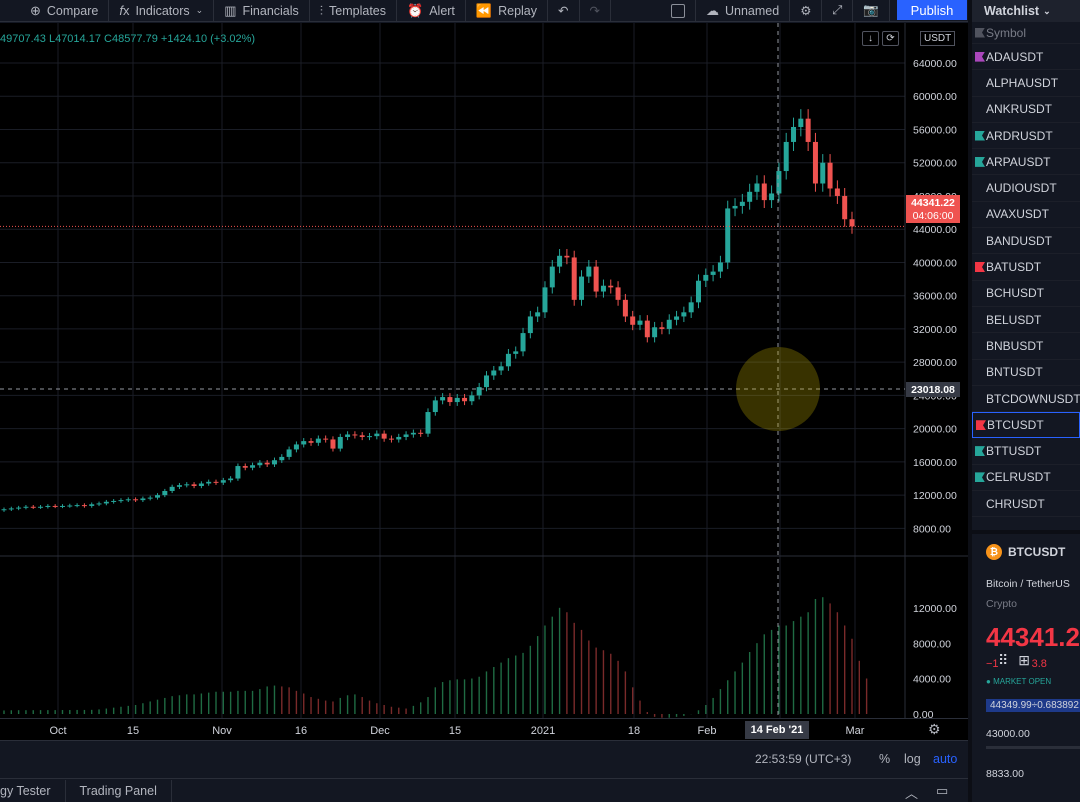 The image size is (1080, 802). I want to click on log-toggle: log, so click(912, 759).